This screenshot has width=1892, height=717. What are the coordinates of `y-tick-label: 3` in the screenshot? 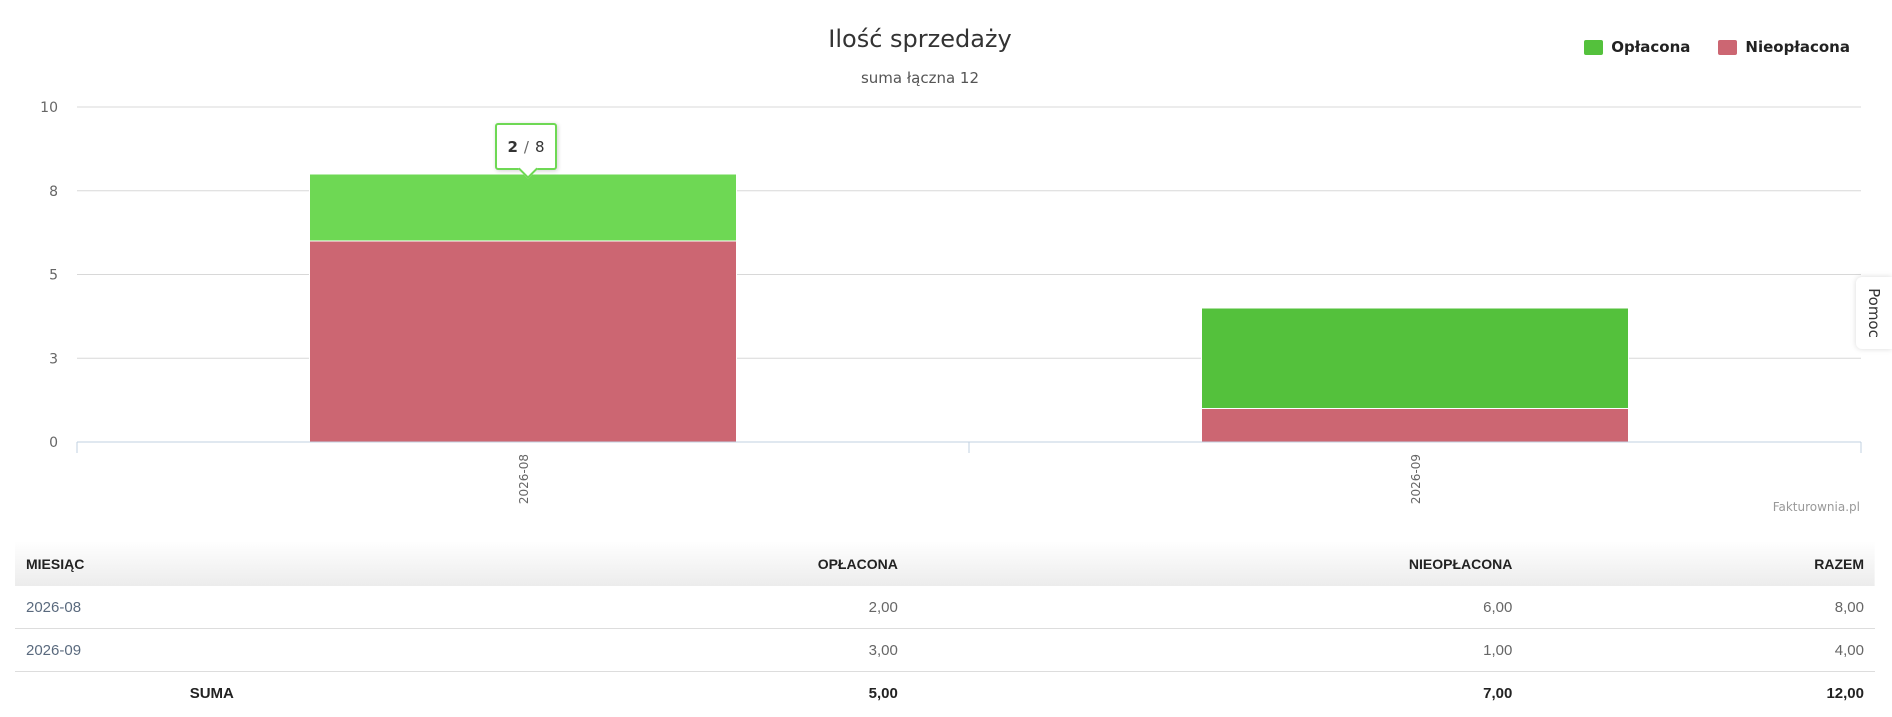 It's located at (53, 359).